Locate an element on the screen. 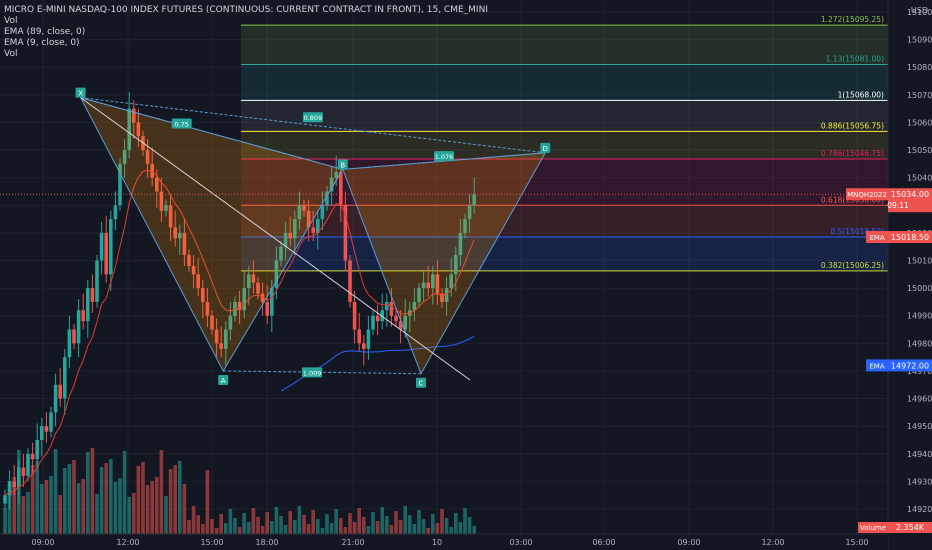 This screenshot has height=550, width=932. price-tick-label: 15050.00 is located at coordinates (919, 150).